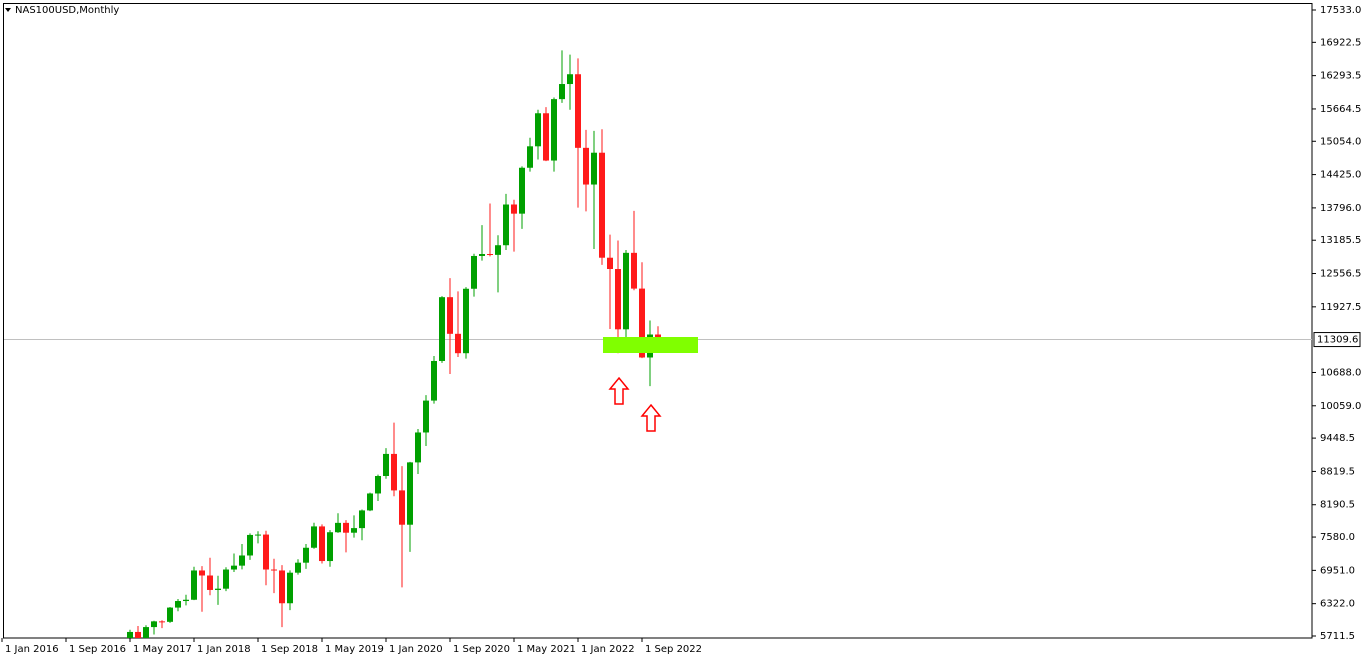  I want to click on x-tick-label: 1 Sep 2016, so click(97, 649).